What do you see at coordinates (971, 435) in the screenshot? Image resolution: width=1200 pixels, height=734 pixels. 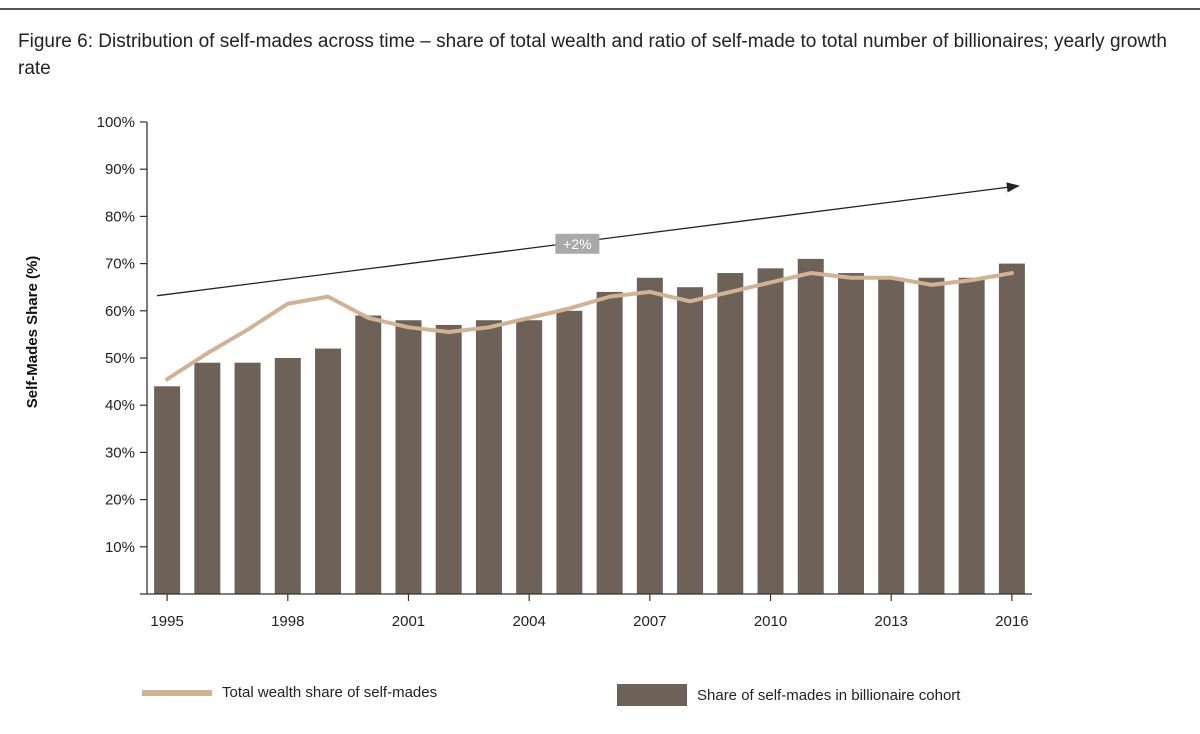 I see `bar-2015` at bounding box center [971, 435].